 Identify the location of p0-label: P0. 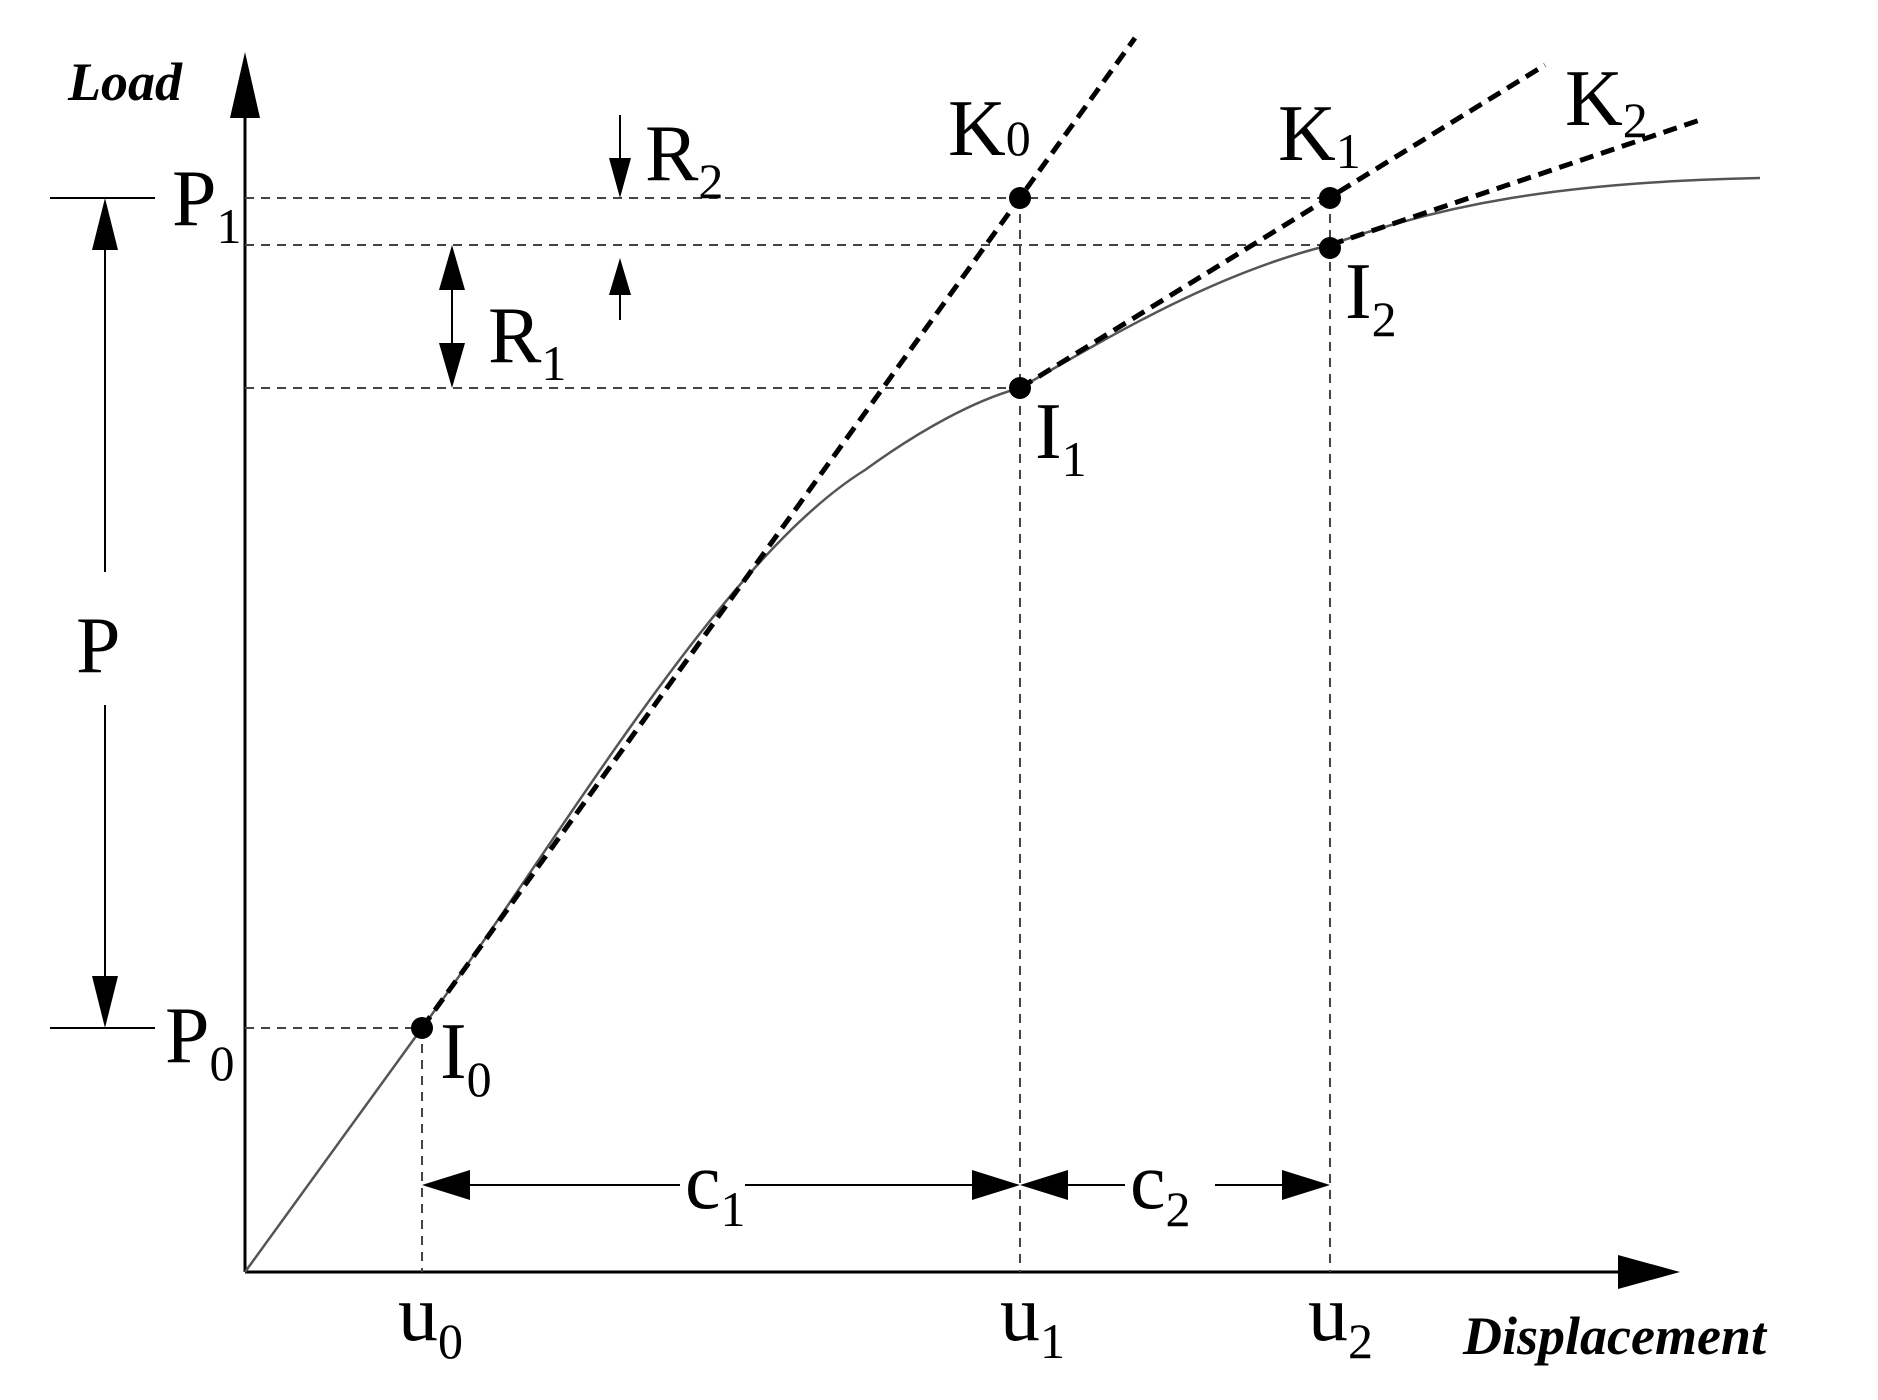
(200, 1041).